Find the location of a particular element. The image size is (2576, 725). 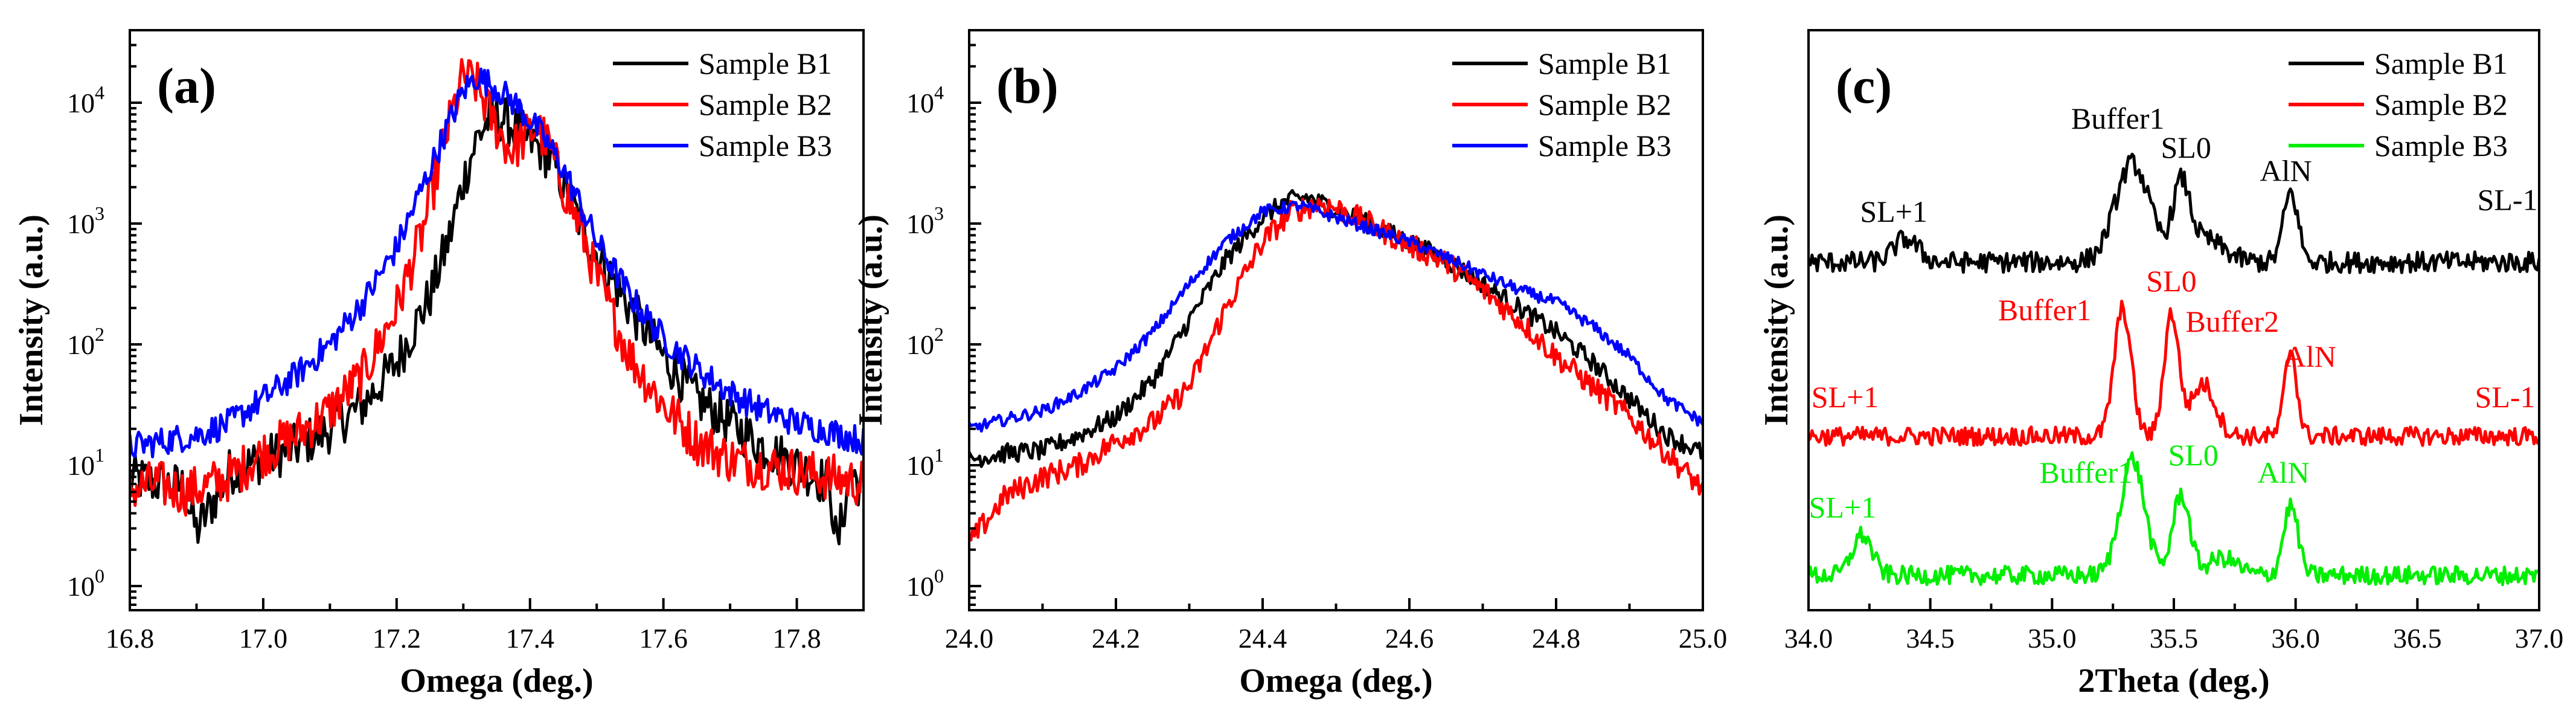

panel-label: (c) is located at coordinates (1864, 86).